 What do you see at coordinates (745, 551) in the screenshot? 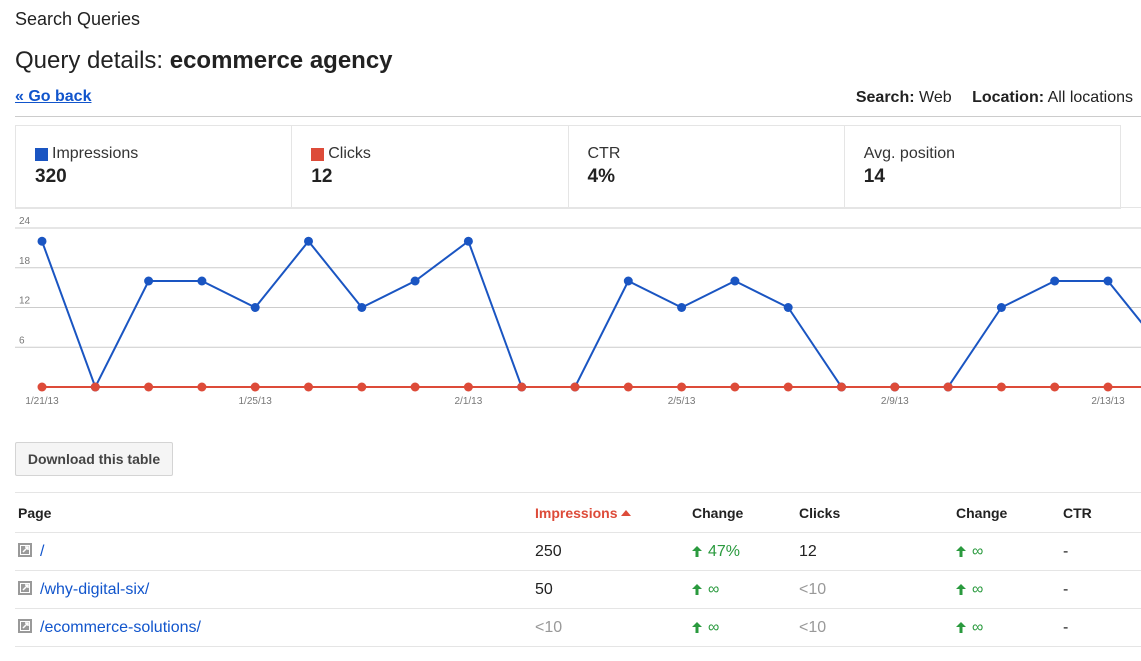
I see `cell-change: 47%` at bounding box center [745, 551].